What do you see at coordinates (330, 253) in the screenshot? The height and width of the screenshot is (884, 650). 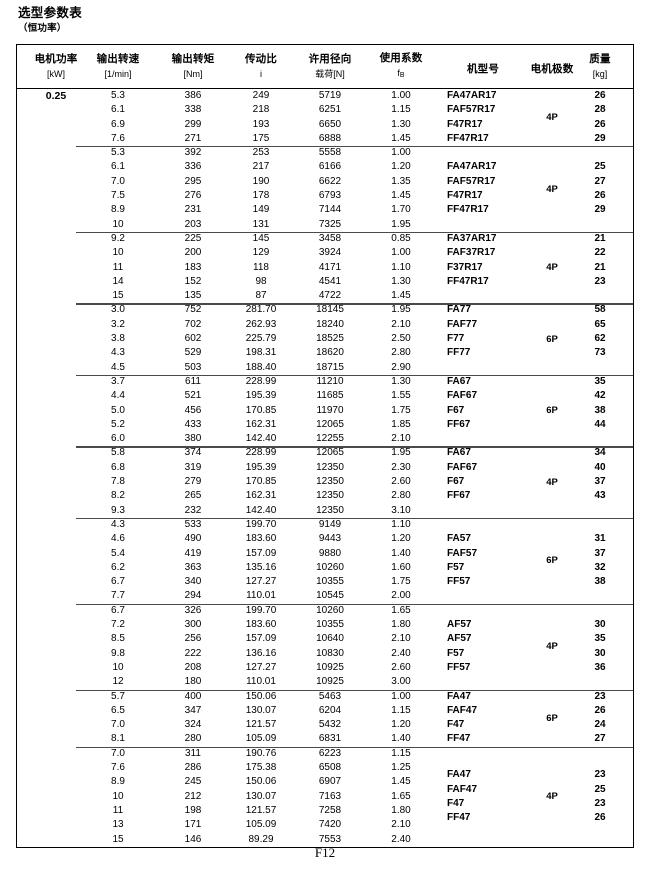 I see `cell-load: 3924` at bounding box center [330, 253].